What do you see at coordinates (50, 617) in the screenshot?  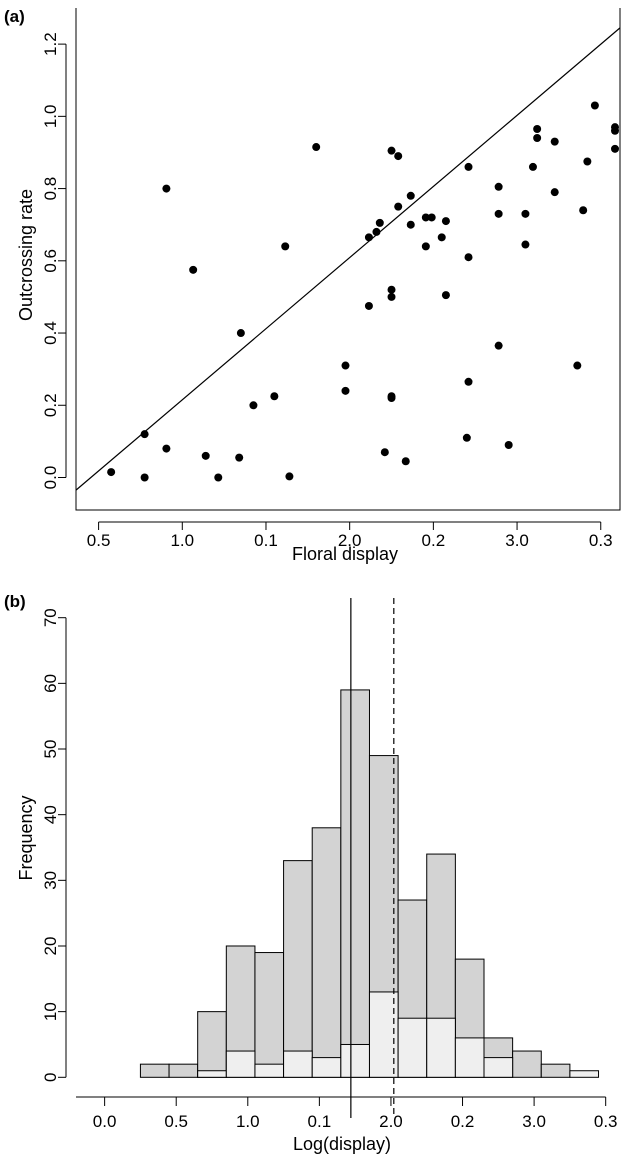 I see `panel-b-y-tick-label: 70` at bounding box center [50, 617].